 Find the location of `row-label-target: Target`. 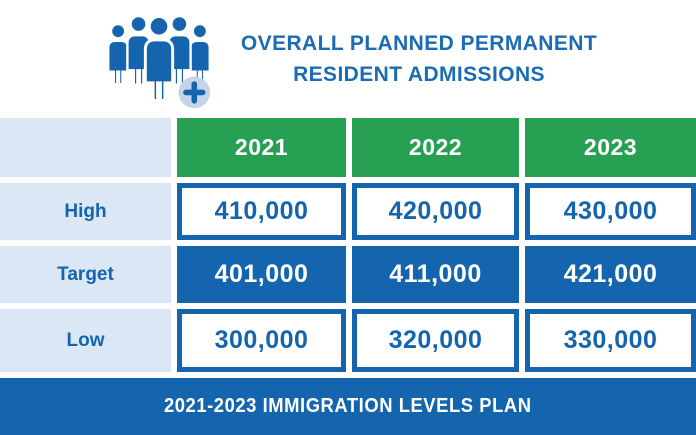

row-label-target: Target is located at coordinates (85, 274).